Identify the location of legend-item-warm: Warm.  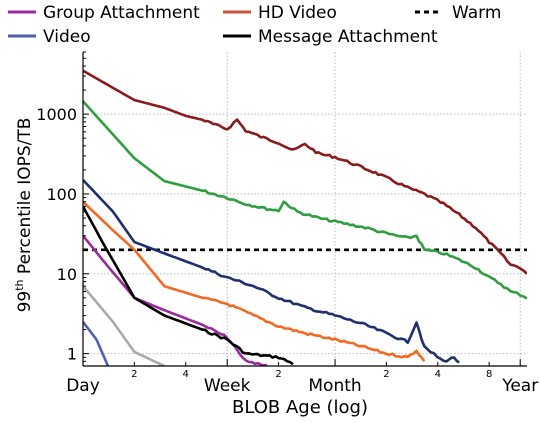
(458, 13).